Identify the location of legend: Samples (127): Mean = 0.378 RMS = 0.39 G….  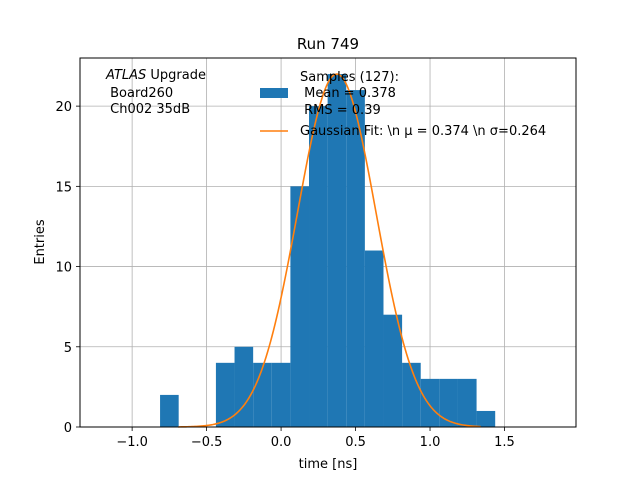
(403, 104).